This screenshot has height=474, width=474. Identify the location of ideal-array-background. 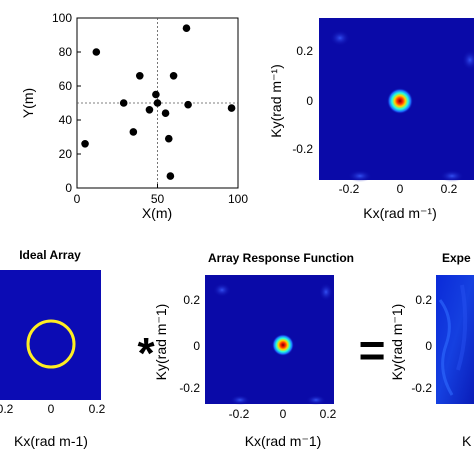
(50, 335).